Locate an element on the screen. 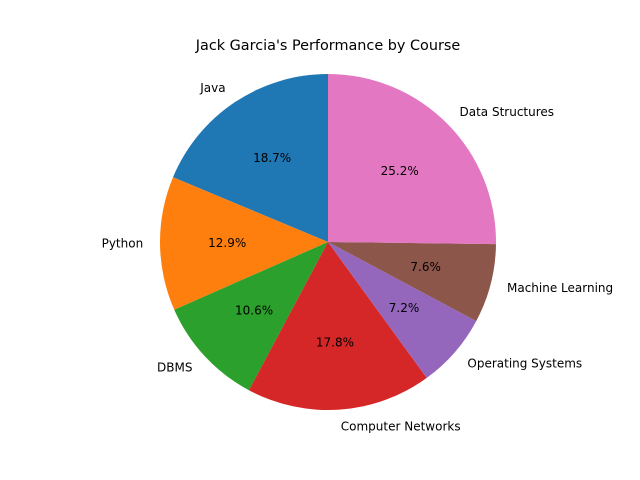 The height and width of the screenshot is (480, 640). pie-pct-label-python: 12.9% is located at coordinates (227, 243).